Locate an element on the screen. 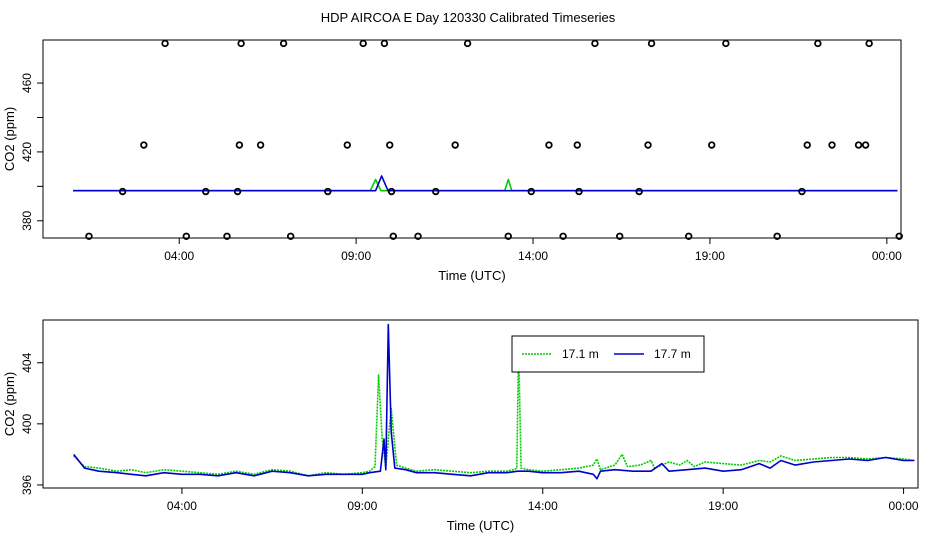  y-tick-label: 460 is located at coordinates (27, 83).